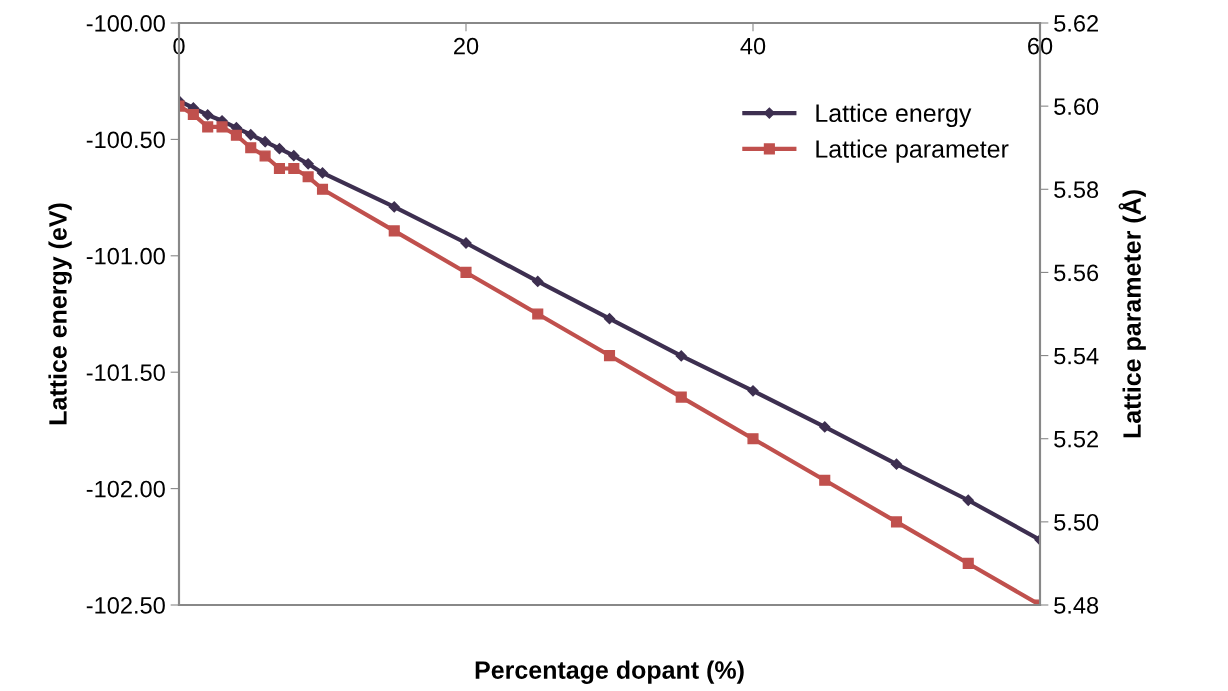 This screenshot has width=1228, height=691. Describe the element at coordinates (125, 23) in the screenshot. I see `y-tick-label: -100.00` at that location.